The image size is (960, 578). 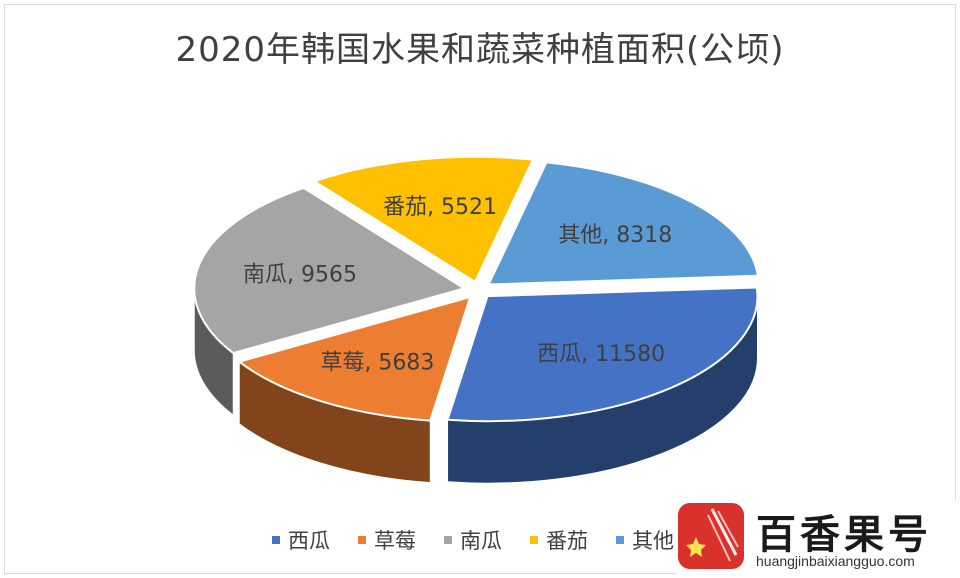 I want to click on pie-slice-草莓, so click(x=354, y=358).